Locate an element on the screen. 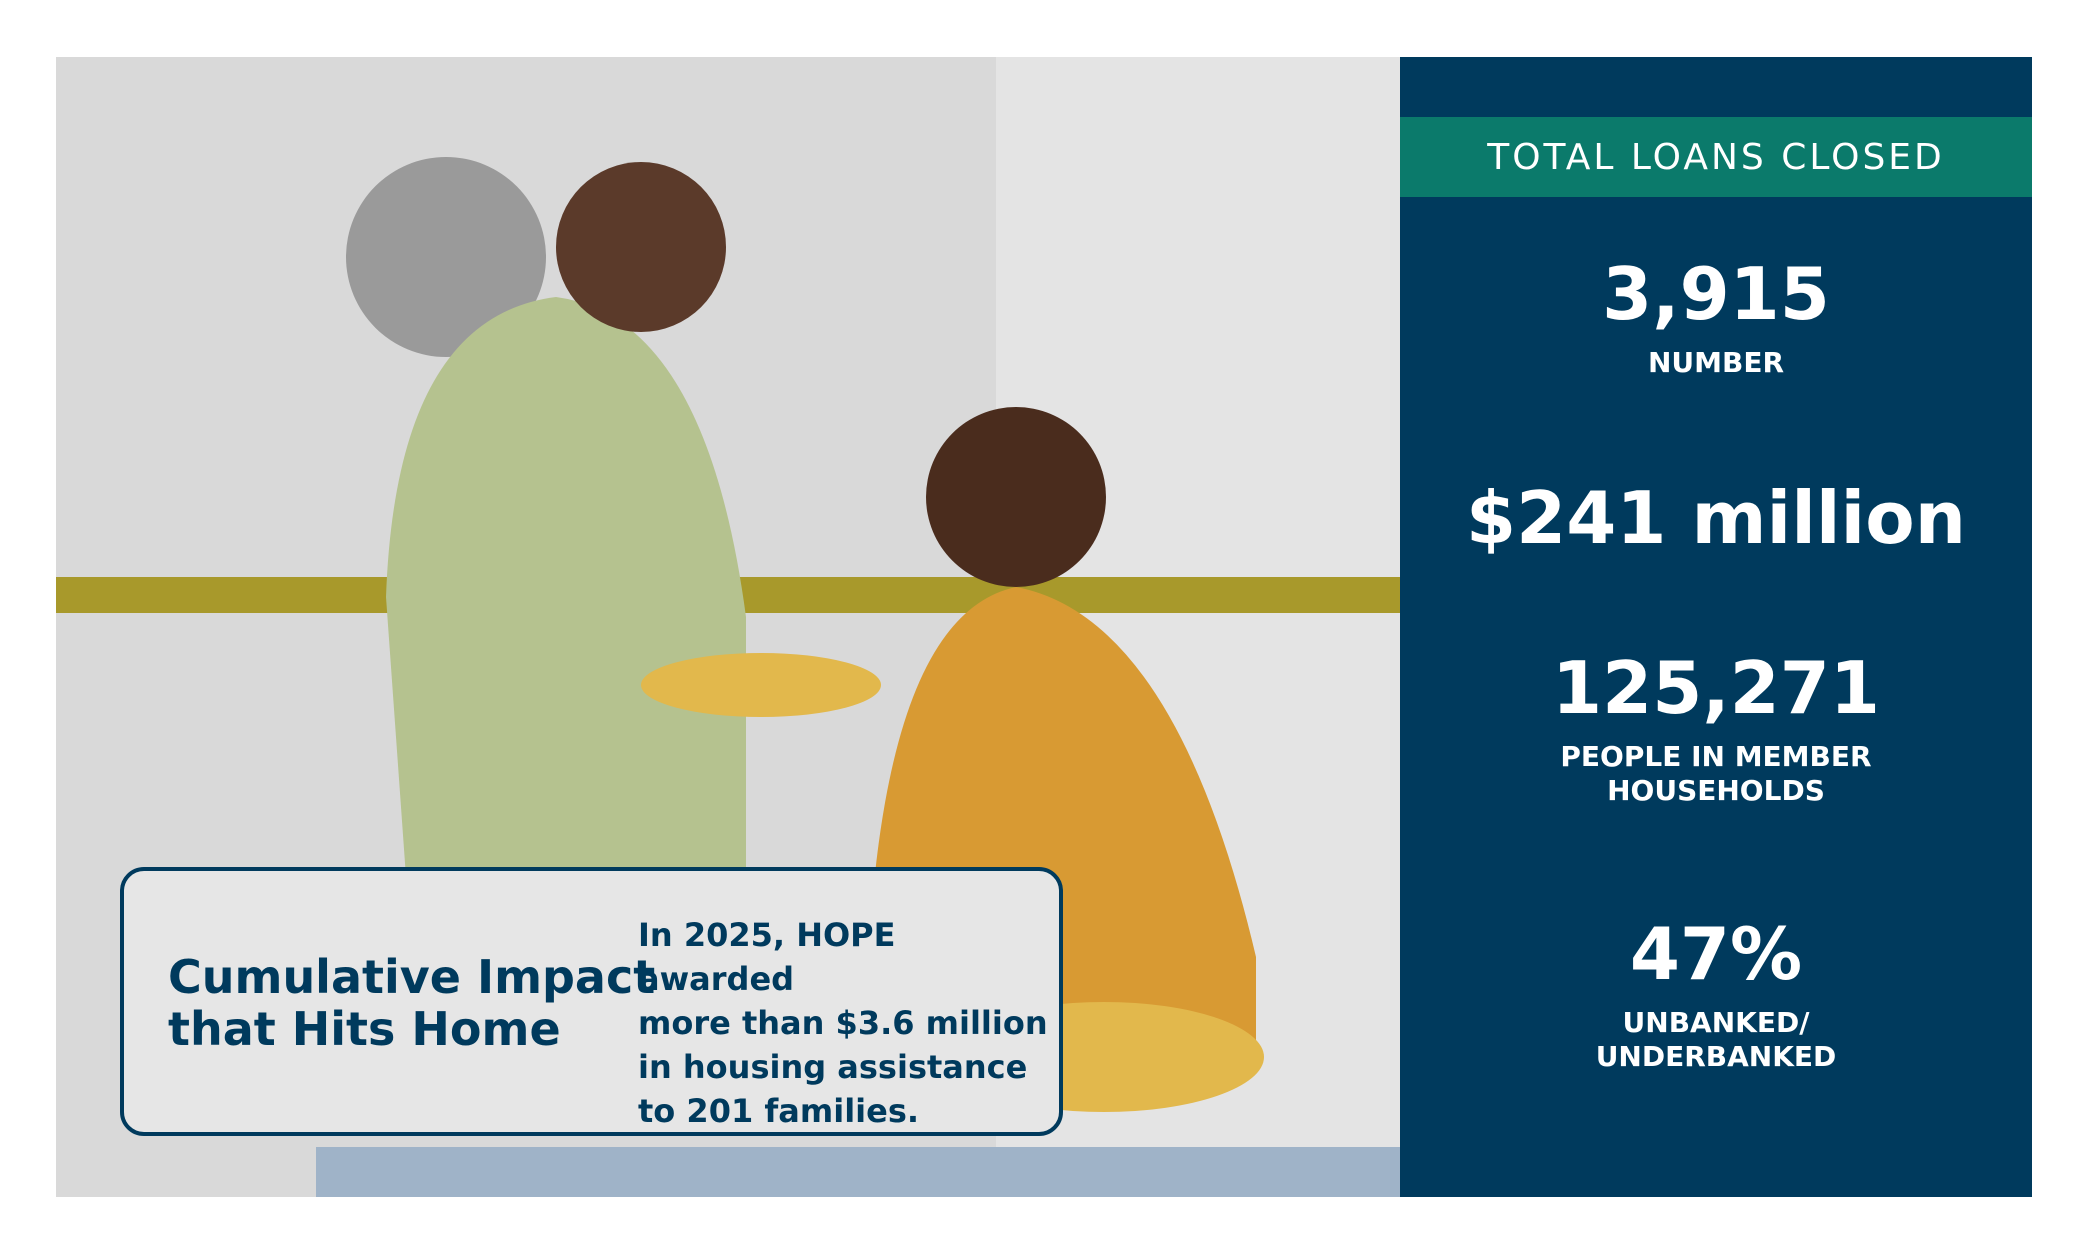  stat: 3,915 NUMBER is located at coordinates (1716, 319).